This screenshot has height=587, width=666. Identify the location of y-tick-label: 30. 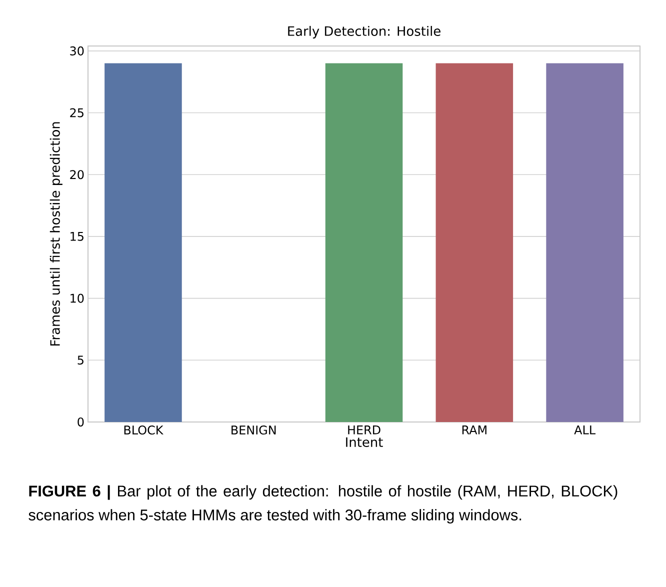
(77, 51).